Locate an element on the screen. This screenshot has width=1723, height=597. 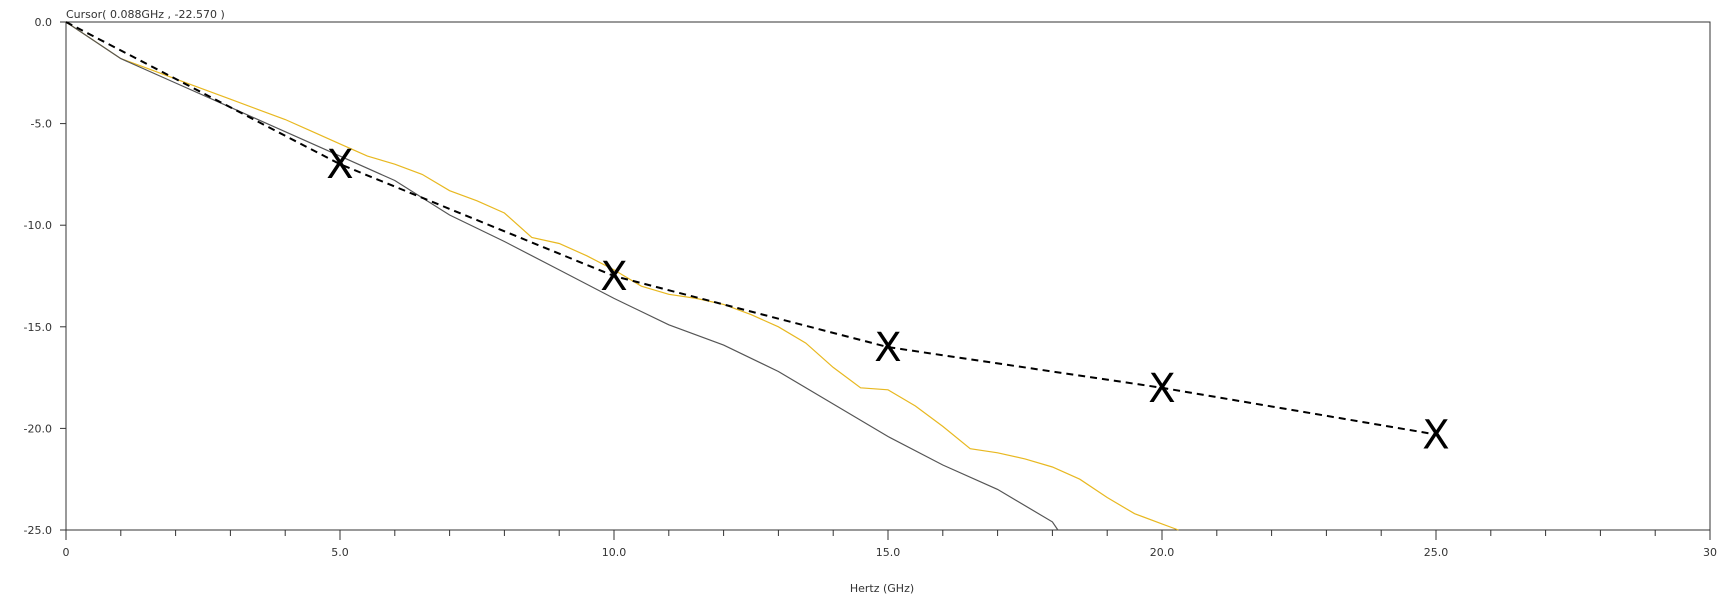
y-tick-label: -25.0 is located at coordinates (38, 530).